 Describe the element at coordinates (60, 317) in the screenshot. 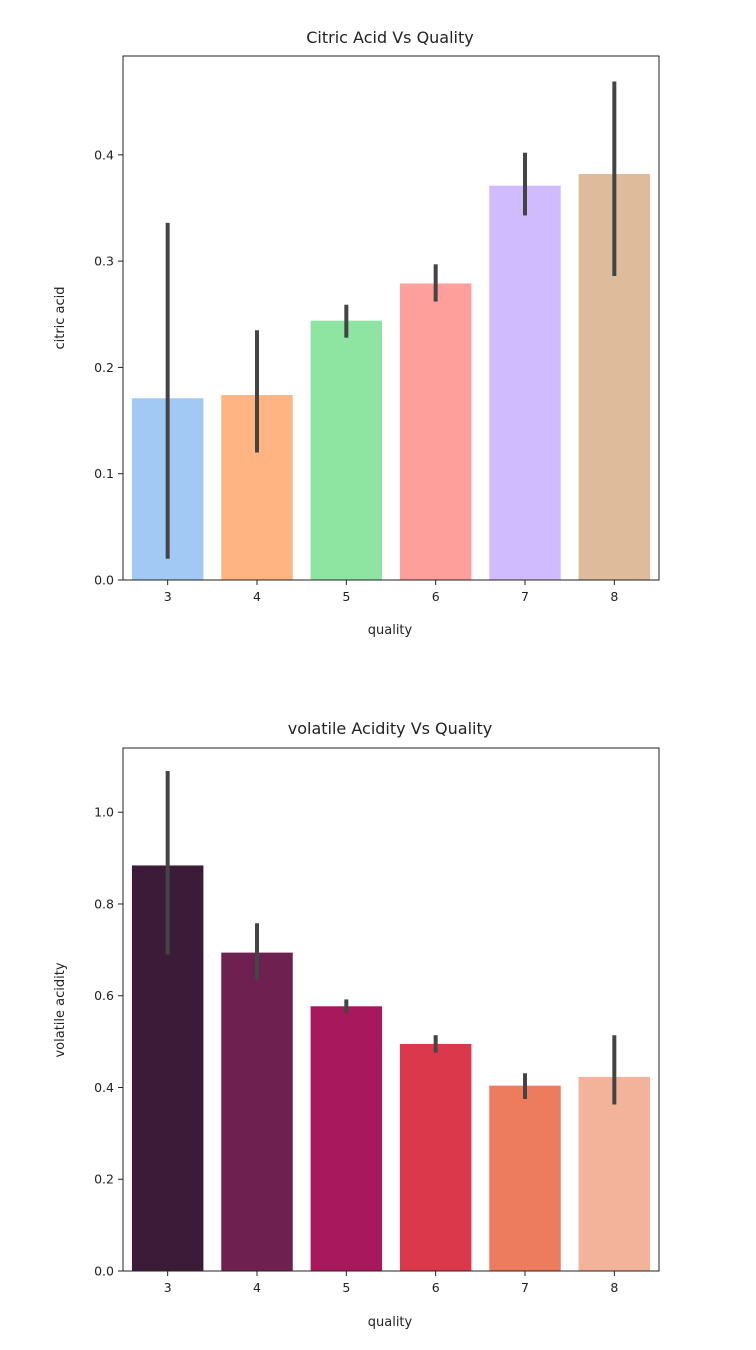

I see `y-axis-label: citric acid` at that location.